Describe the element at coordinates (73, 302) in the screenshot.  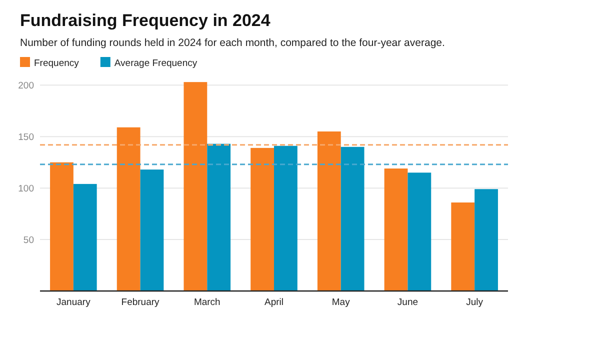
I see `x-tick-label: January` at that location.